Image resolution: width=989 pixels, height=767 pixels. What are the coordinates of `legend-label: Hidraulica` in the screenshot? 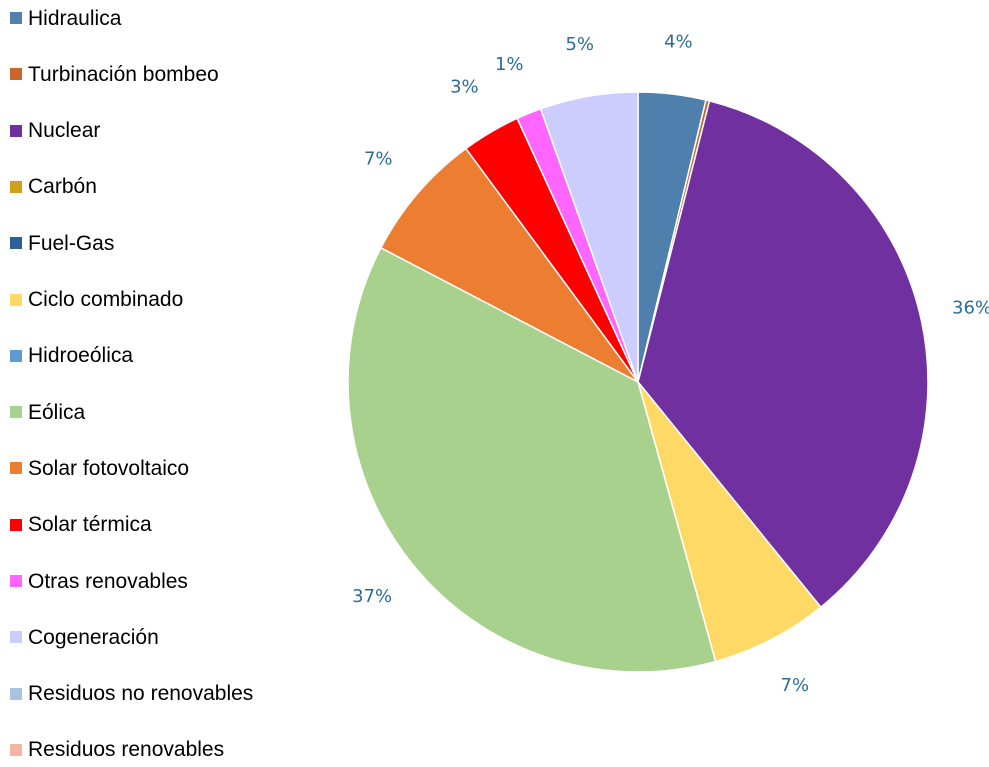 It's located at (75, 18).